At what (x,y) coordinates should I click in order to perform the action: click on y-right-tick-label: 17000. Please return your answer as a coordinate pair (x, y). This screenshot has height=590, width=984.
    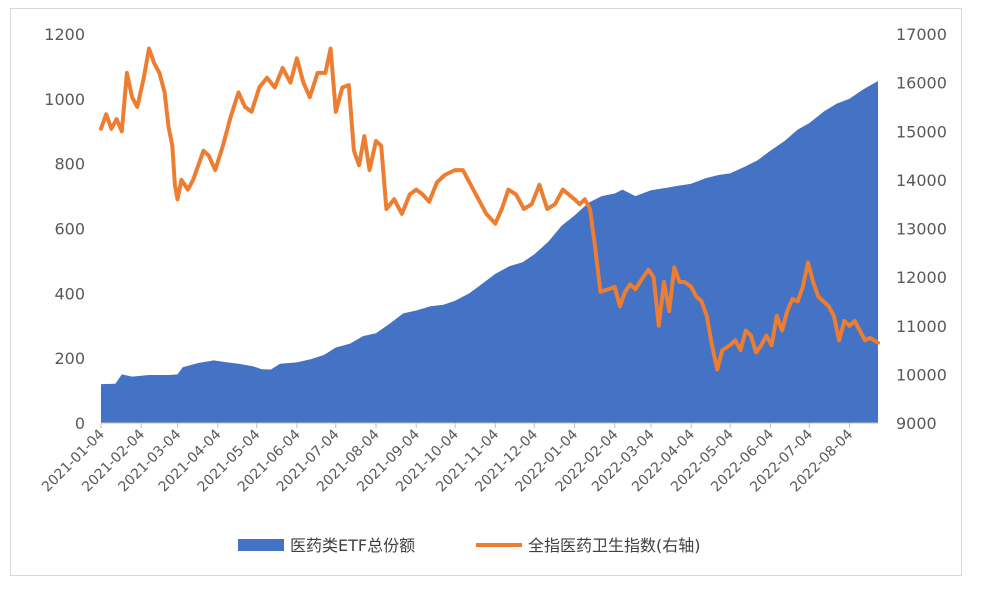
    Looking at the image, I should click on (921, 34).